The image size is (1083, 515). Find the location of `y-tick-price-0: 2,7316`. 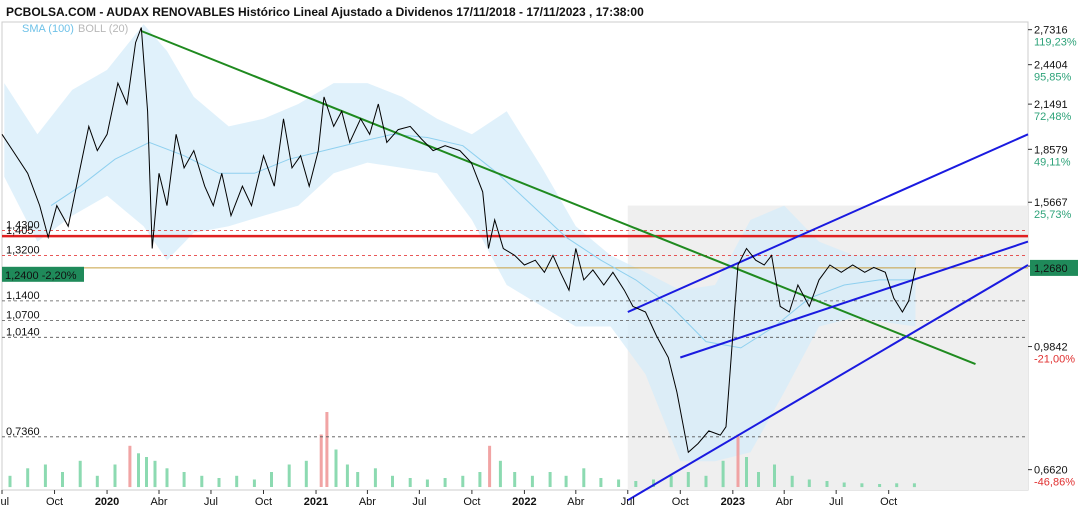

y-tick-price-0: 2,7316 is located at coordinates (1051, 31).